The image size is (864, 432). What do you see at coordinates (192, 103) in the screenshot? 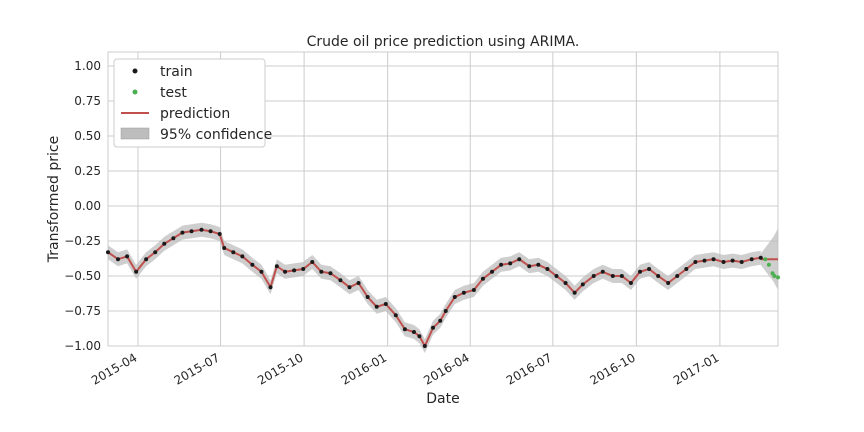
I see `legend: train test prediction 95% confidence` at bounding box center [192, 103].